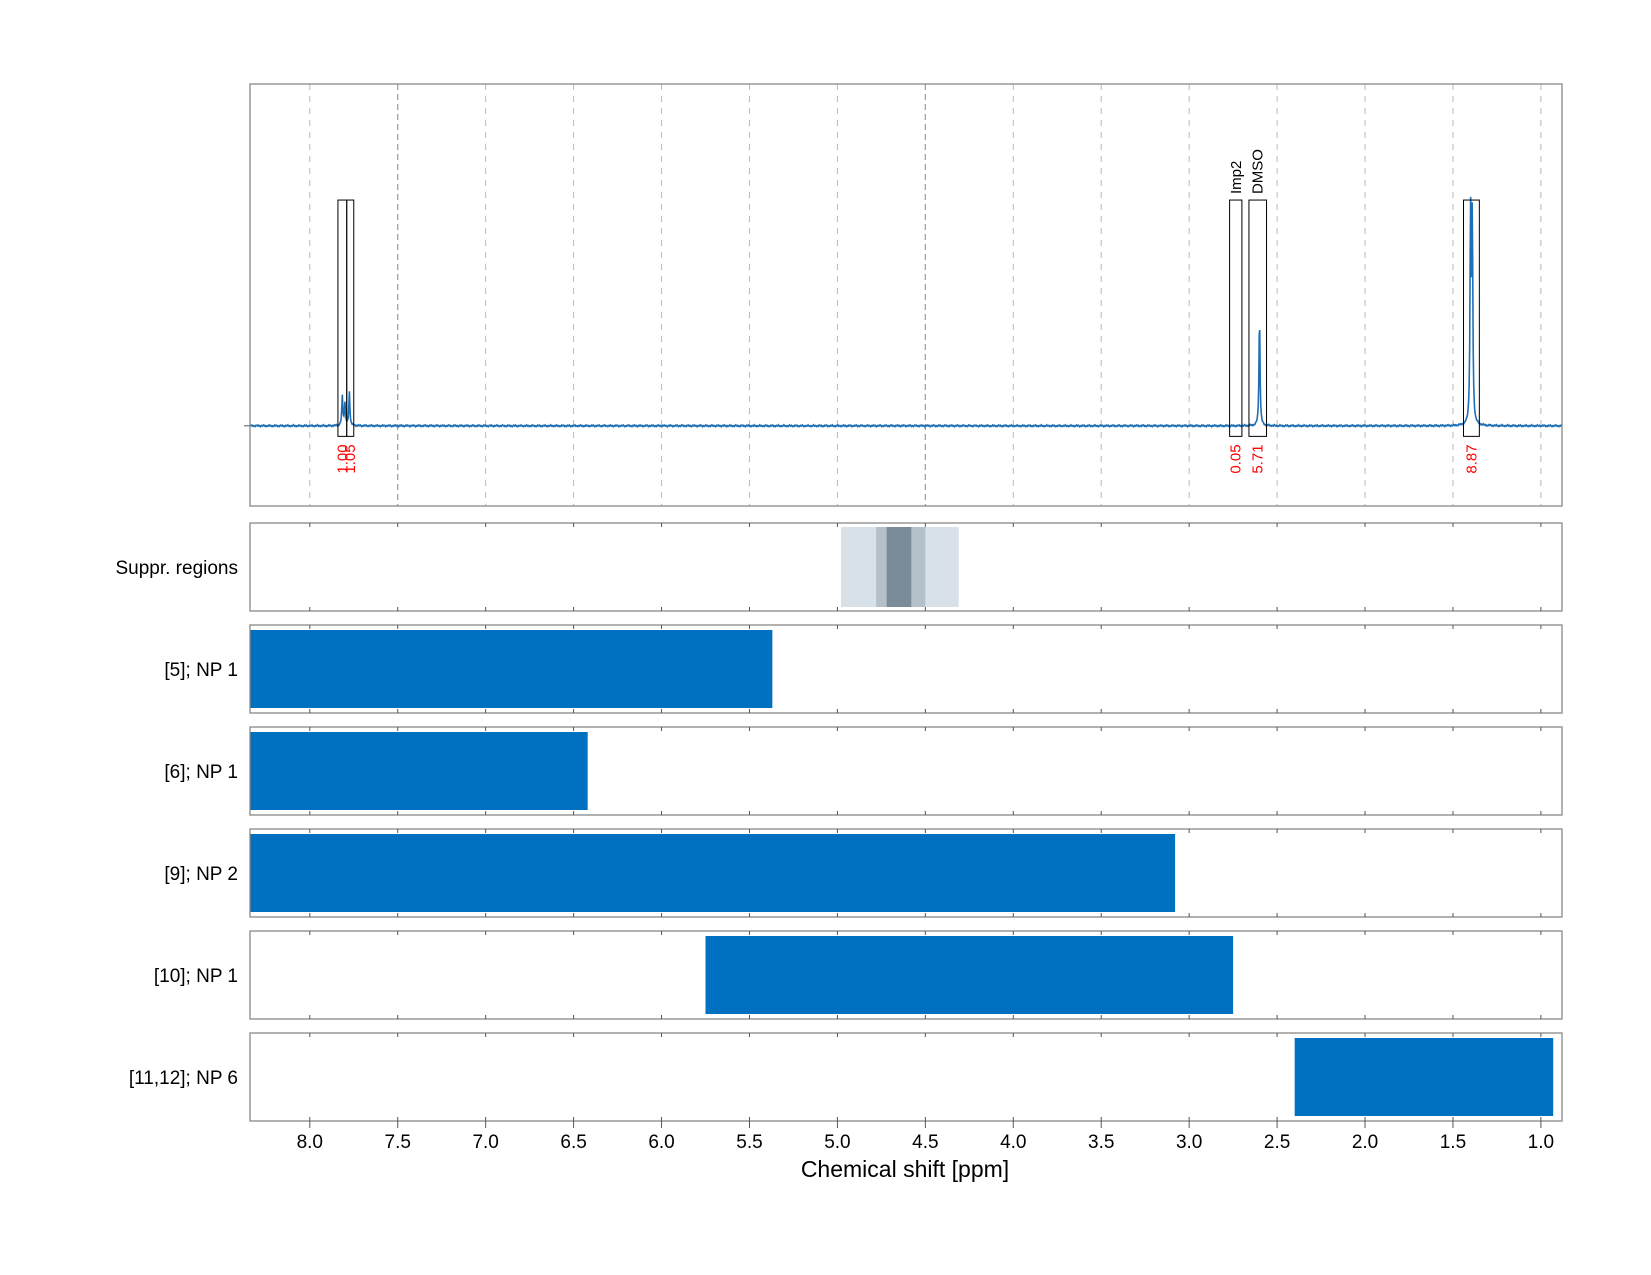 Image resolution: width=1651 pixels, height=1275 pixels. What do you see at coordinates (749, 1142) in the screenshot?
I see `x-tick-label: 5.5` at bounding box center [749, 1142].